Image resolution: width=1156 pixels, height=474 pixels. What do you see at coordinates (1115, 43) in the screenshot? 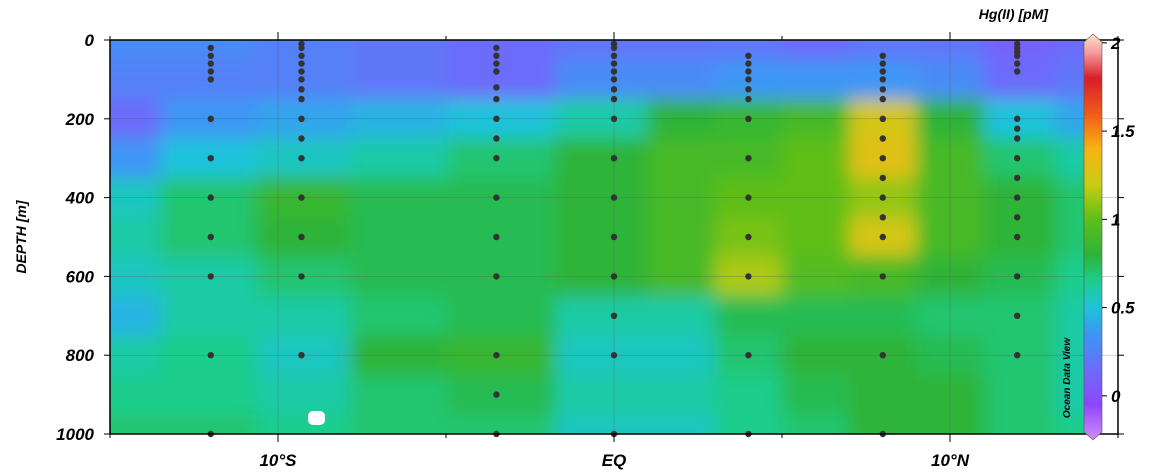
I see `colorbar-tick-label: 2` at bounding box center [1115, 43].